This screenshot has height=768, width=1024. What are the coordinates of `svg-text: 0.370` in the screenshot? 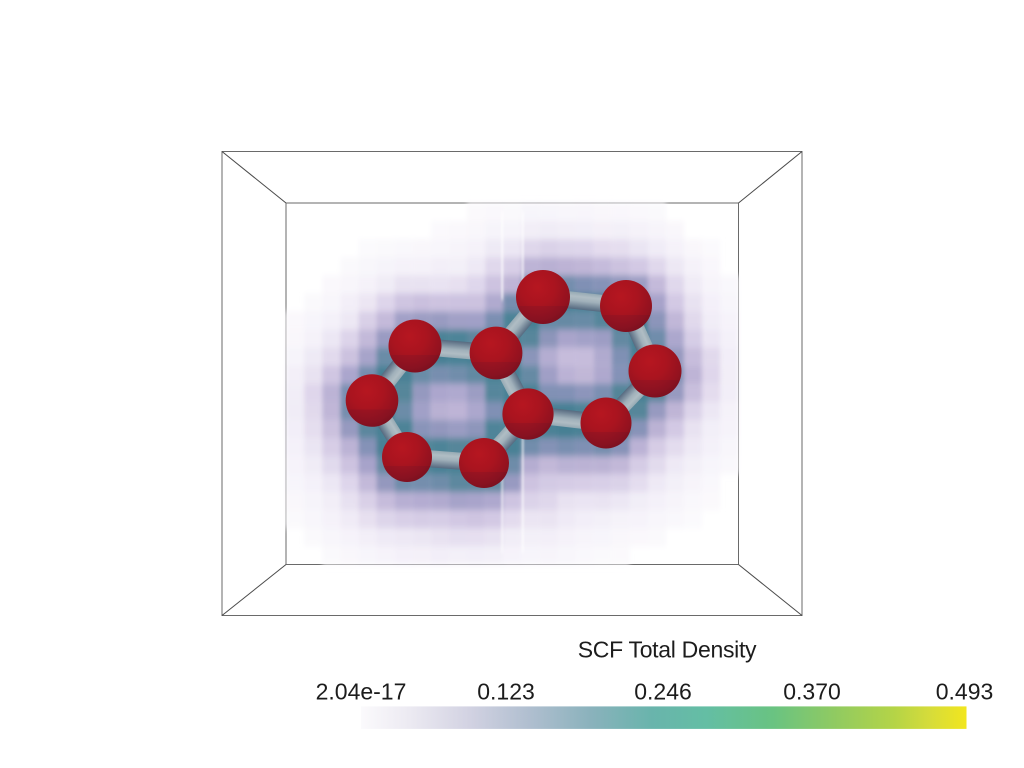 It's located at (812, 692).